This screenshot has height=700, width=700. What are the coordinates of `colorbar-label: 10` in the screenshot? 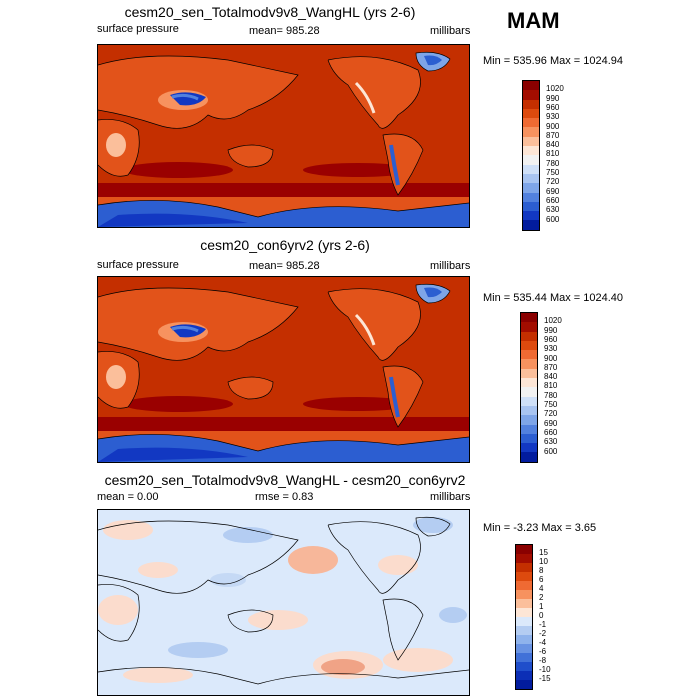 It's located at (543, 561).